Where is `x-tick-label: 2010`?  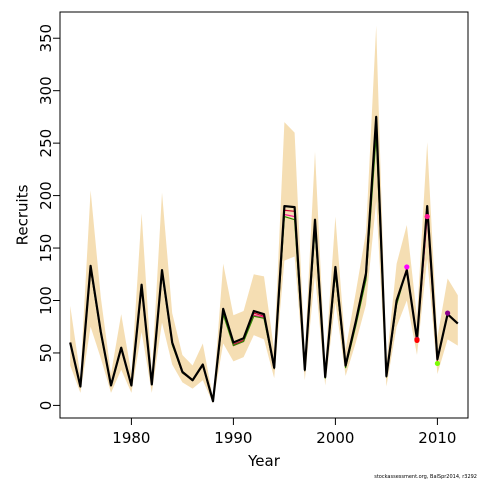
x-tick-label: 2010 is located at coordinates (437, 438).